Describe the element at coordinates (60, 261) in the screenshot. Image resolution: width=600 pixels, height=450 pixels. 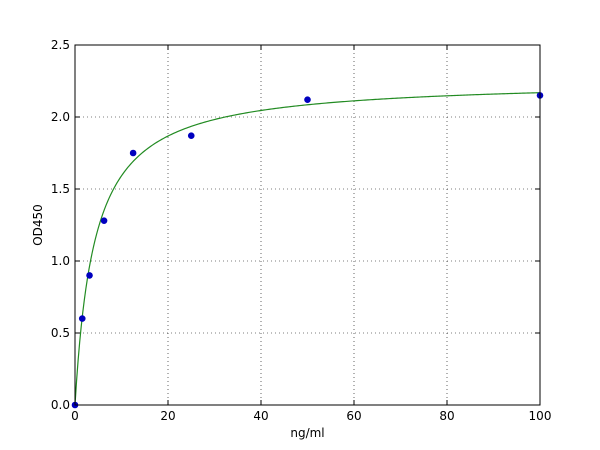
I see `y-tick-label: 1.0` at that location.